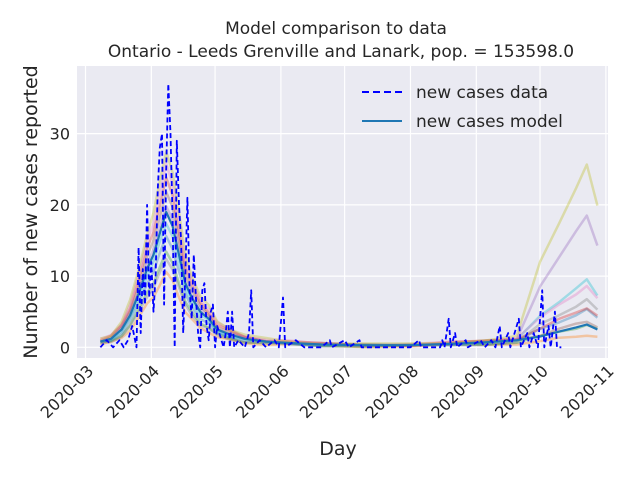  What do you see at coordinates (587, 391) in the screenshot?
I see `x-tick-label-8: 2020-11` at bounding box center [587, 391].